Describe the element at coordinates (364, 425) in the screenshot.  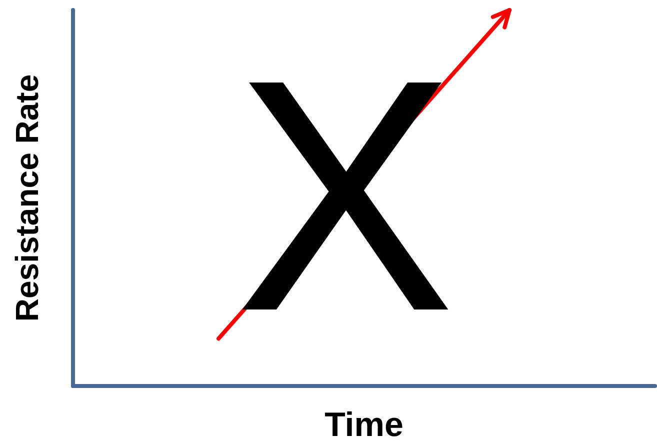
I see `x-axis-title: Time` at that location.